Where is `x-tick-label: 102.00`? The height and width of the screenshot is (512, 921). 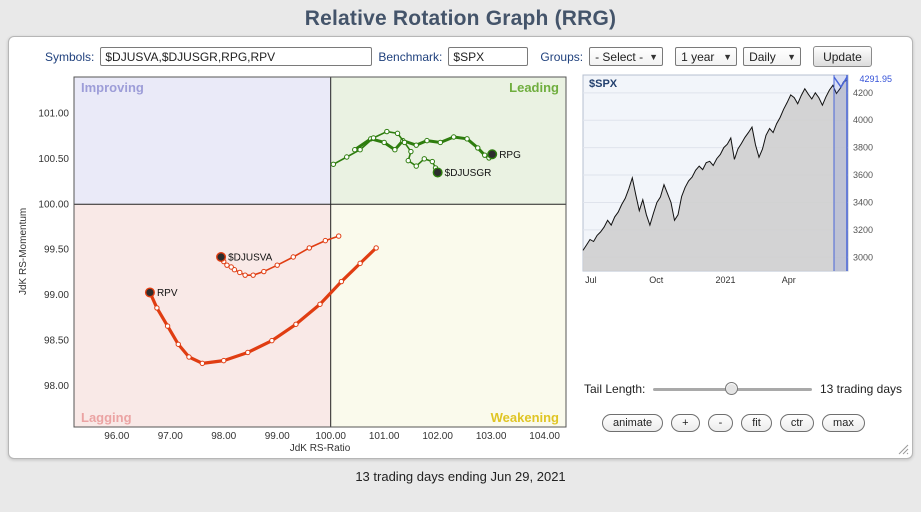 x-tick-label: 102.00 is located at coordinates (437, 436).